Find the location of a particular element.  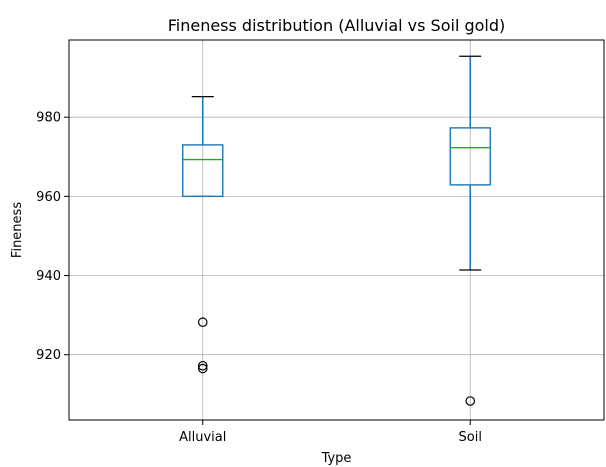

y-tick-label: 920 is located at coordinates (48, 355).